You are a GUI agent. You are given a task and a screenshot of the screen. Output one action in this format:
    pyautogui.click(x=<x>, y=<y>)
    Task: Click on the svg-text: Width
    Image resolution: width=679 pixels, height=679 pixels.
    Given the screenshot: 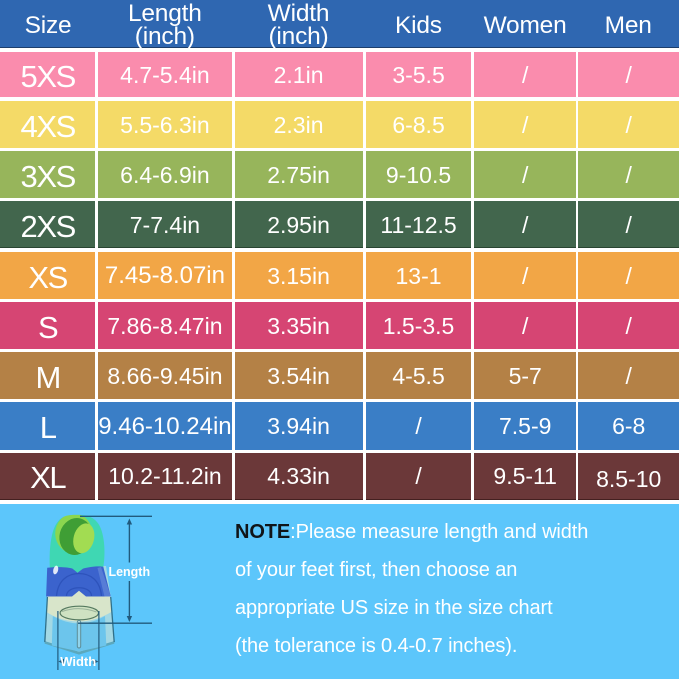 What is the action you would take?
    pyautogui.click(x=78, y=661)
    